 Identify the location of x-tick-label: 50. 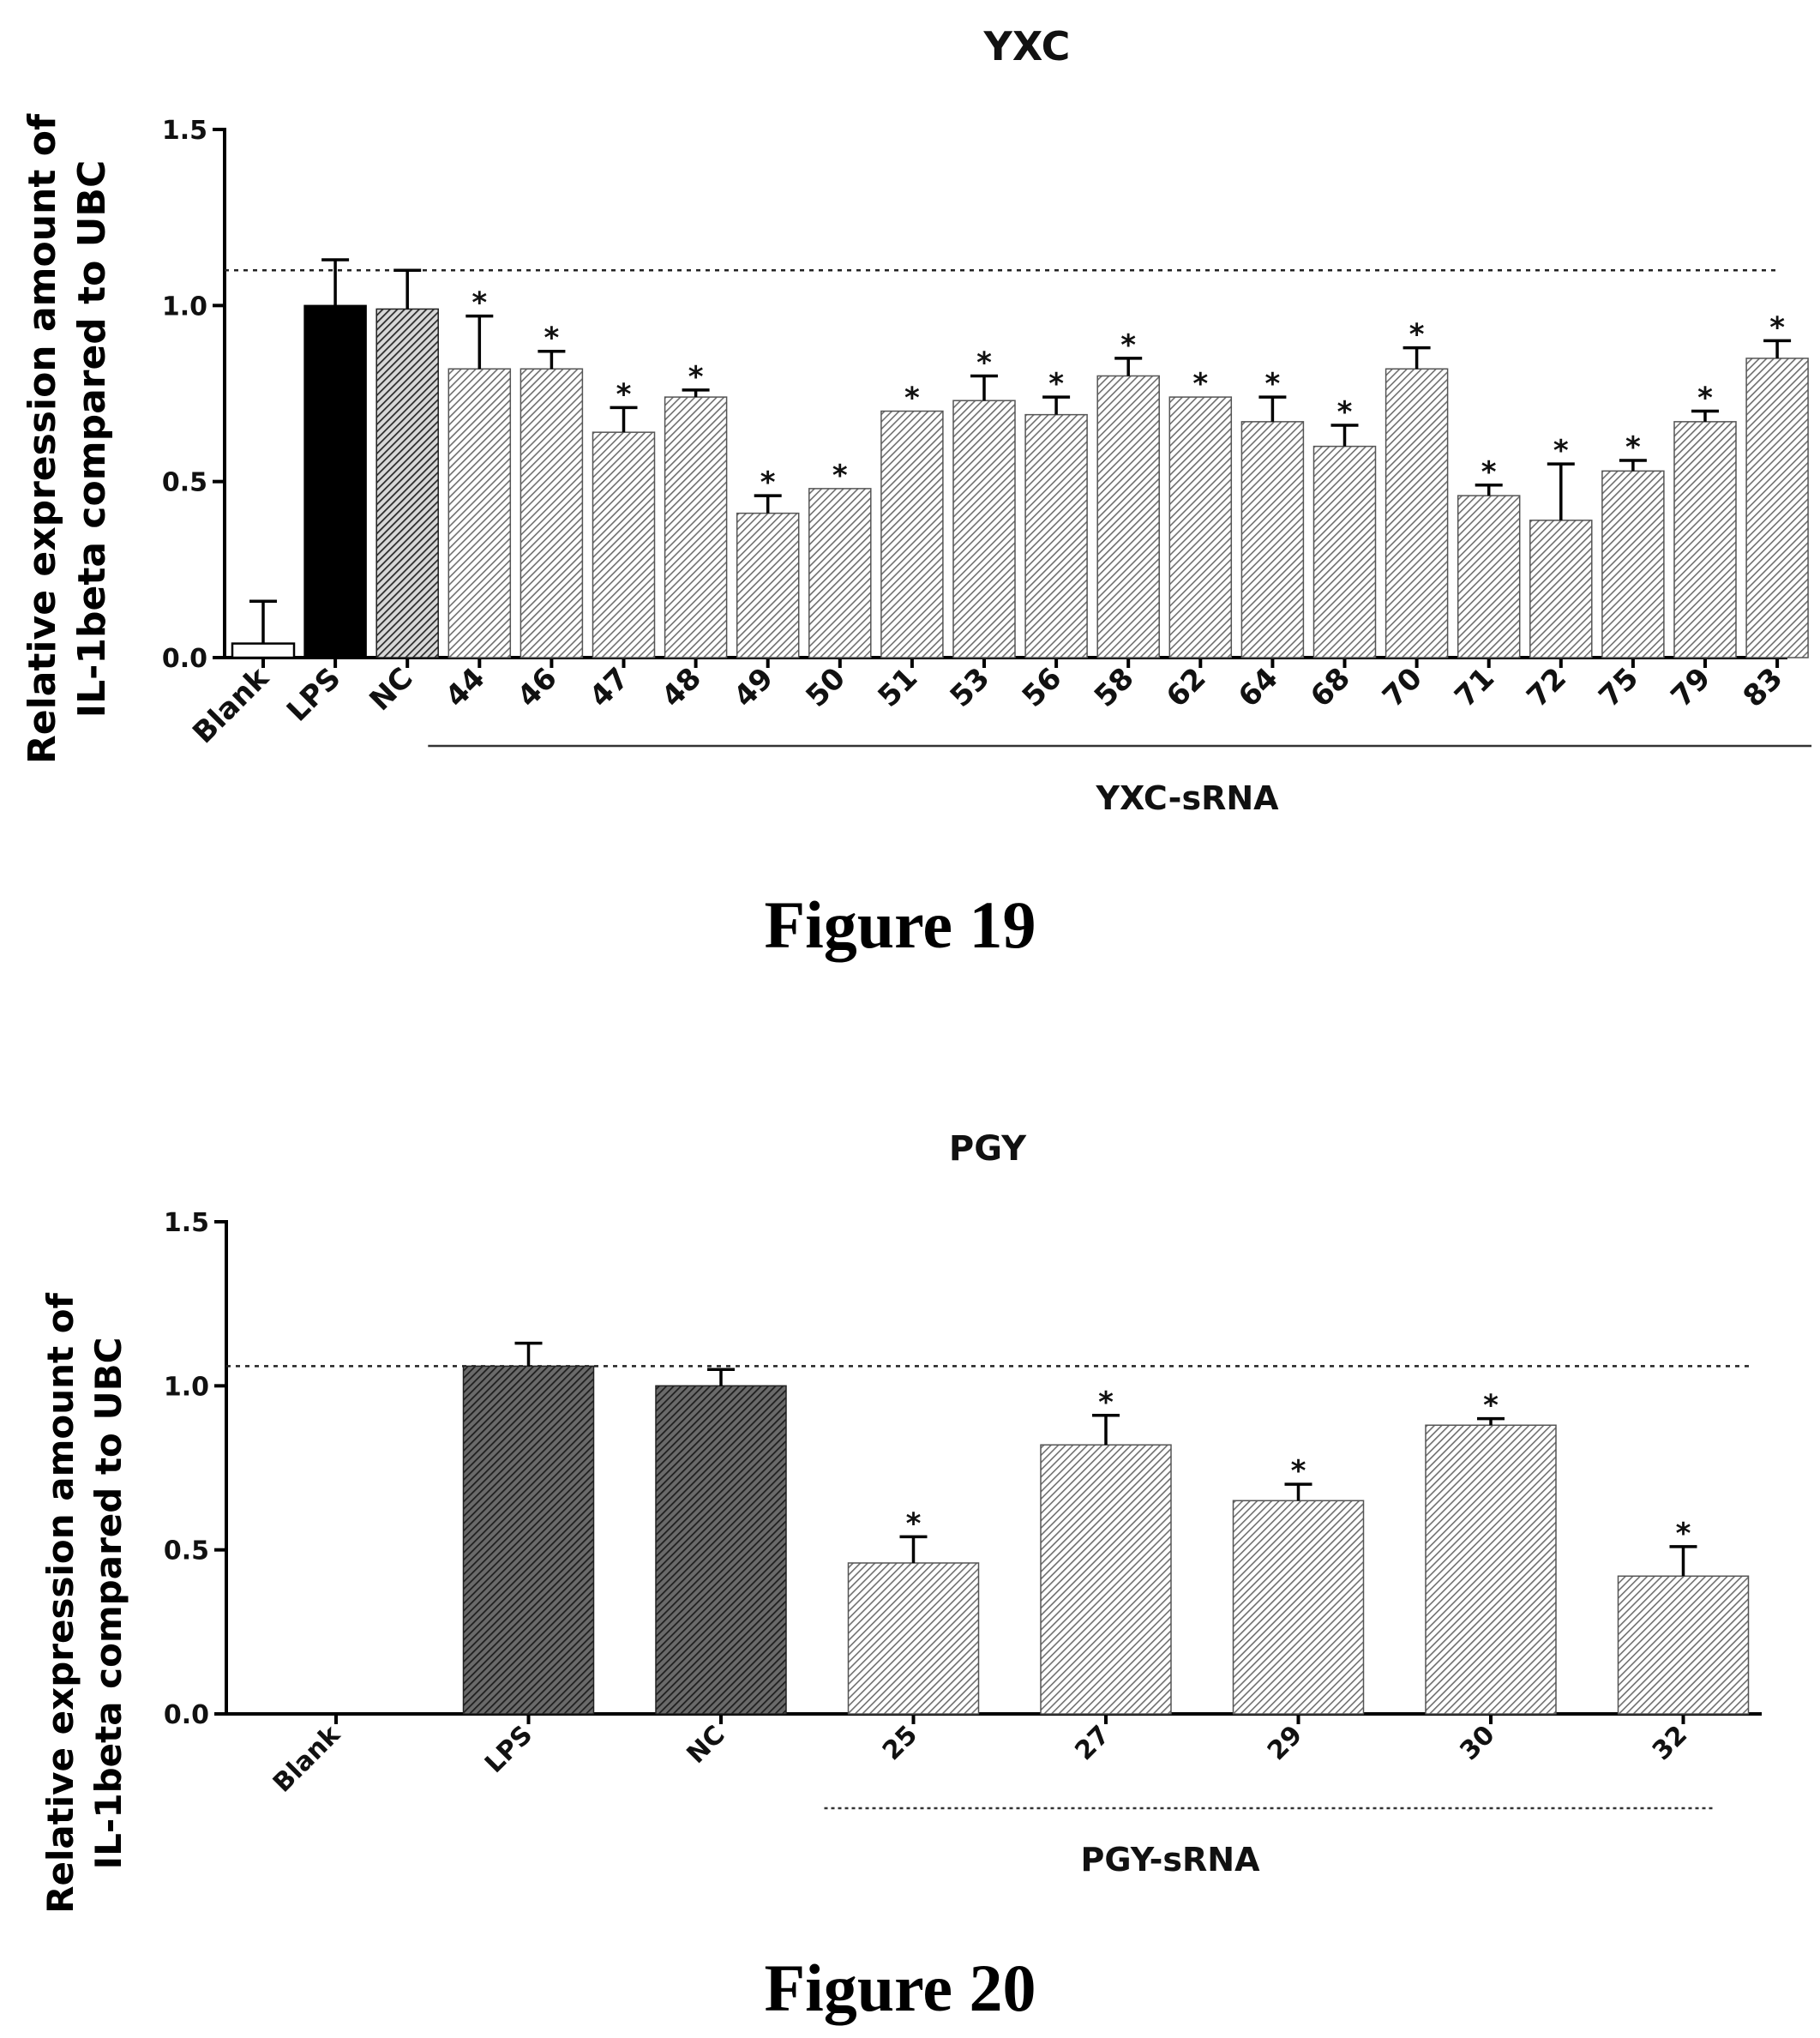
(826, 687).